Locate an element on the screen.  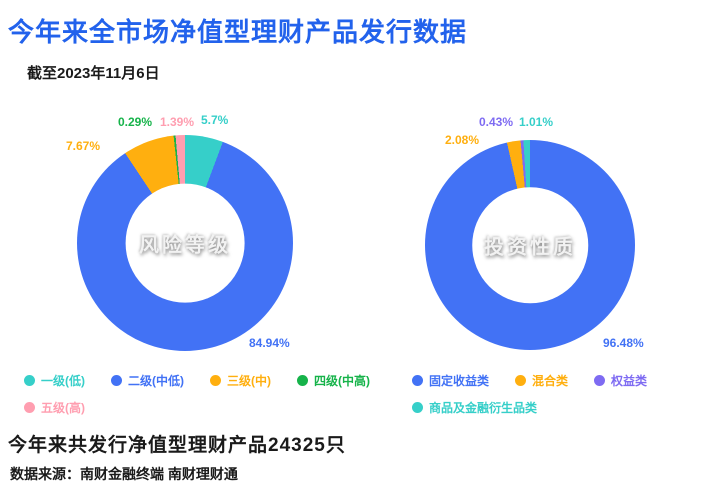
investment-nature-donut-chart: 投资性质 is located at coordinates (530, 245).